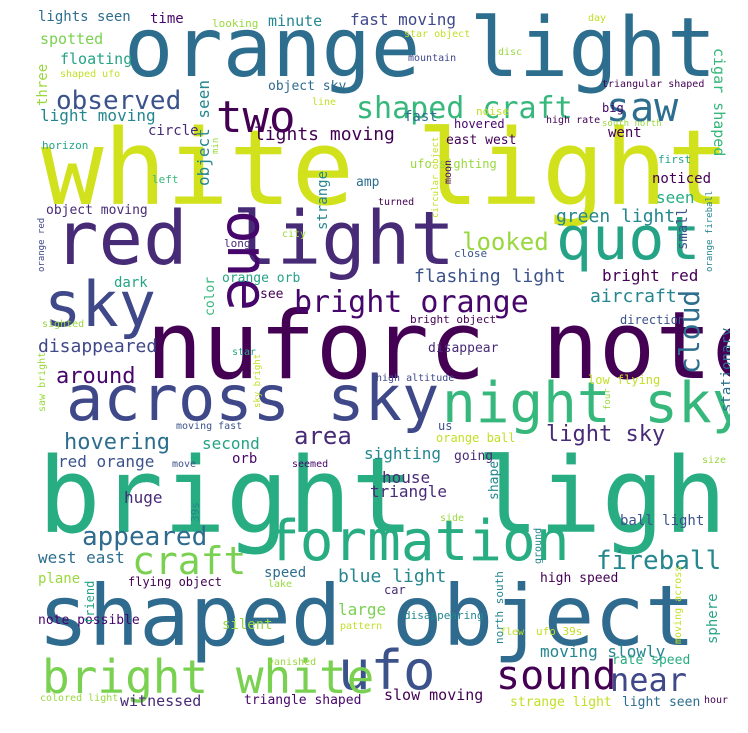 The image size is (748, 733). Describe the element at coordinates (444, 615) in the screenshot. I see `word-disappearing: disappearing` at that location.